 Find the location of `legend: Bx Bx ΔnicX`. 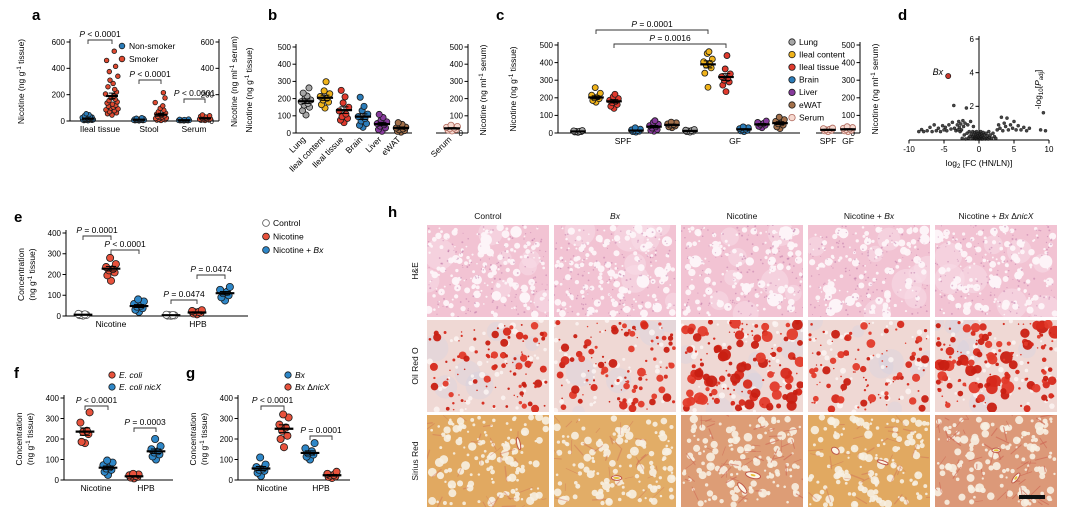

legend: Bx Bx ΔnicX is located at coordinates (307, 381).